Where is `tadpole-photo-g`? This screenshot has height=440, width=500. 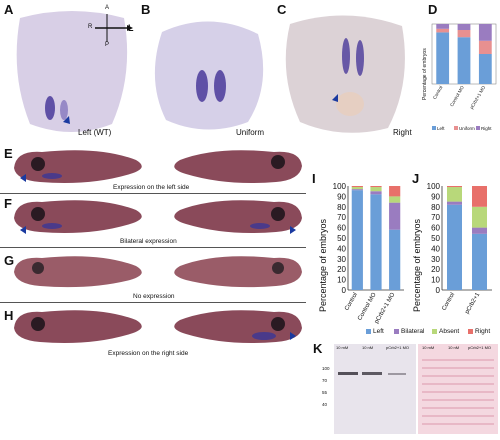
tadpole-photo-g is located at coordinates (158, 272).